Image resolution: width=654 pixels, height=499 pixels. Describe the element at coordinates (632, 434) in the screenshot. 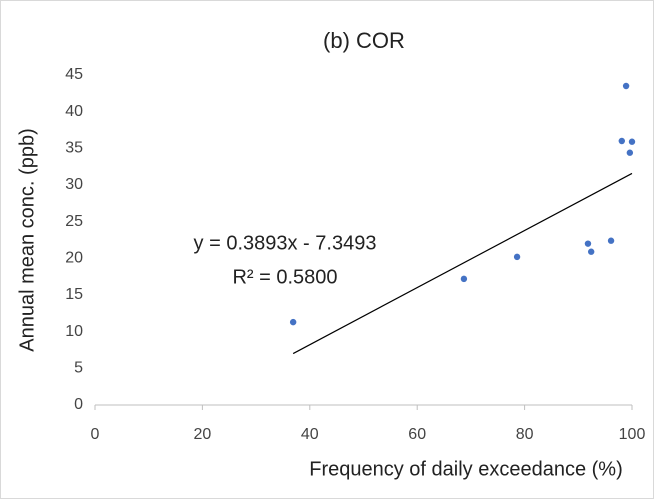

I see `x-tick-label: 100` at that location.